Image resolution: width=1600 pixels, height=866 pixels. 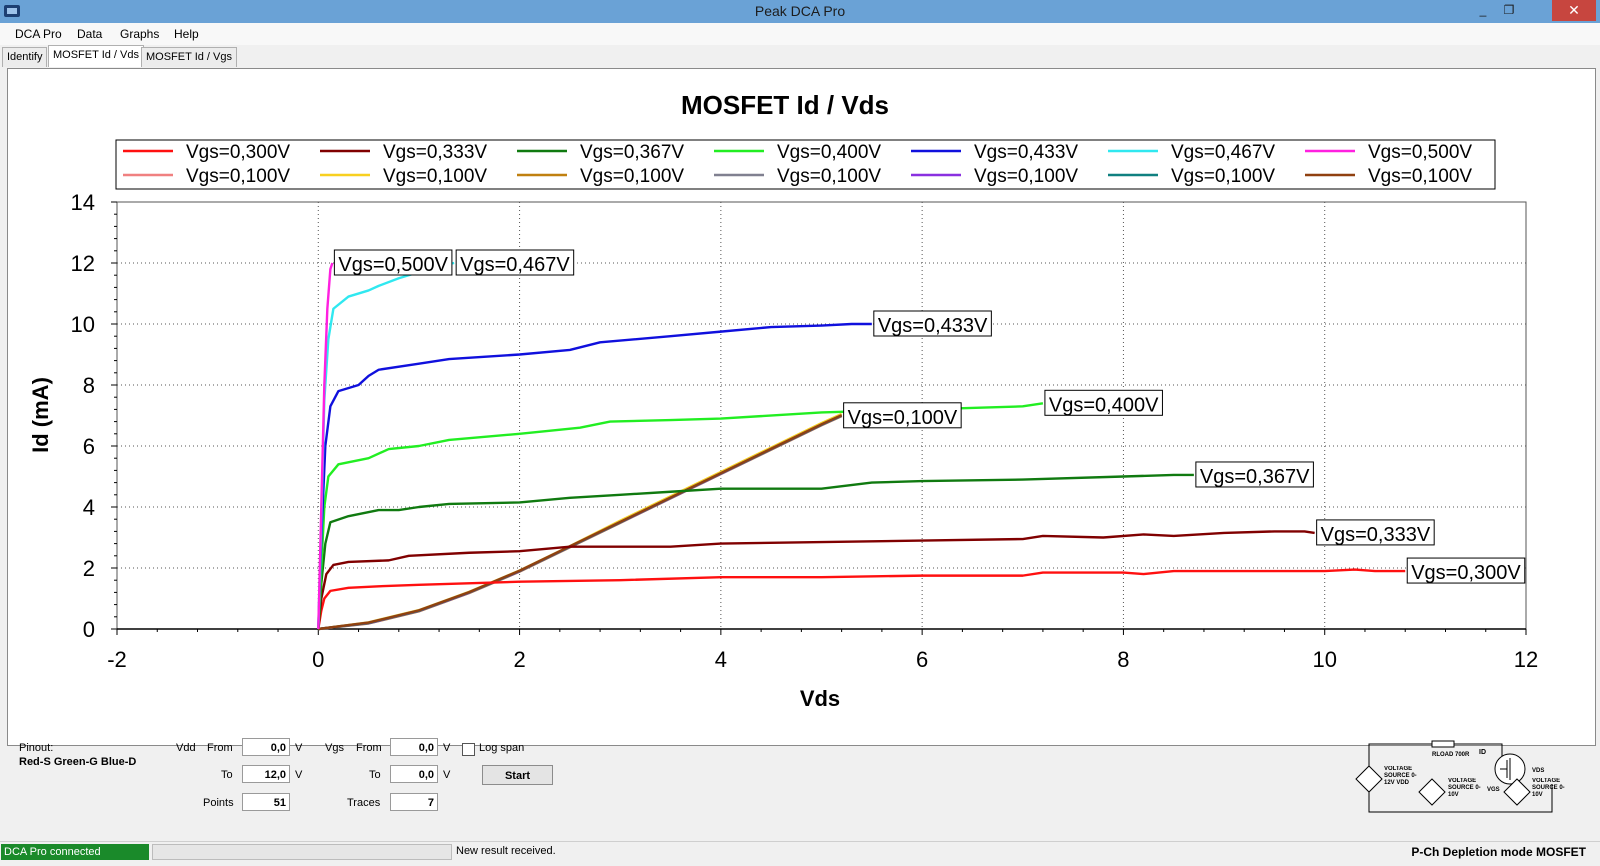 I want to click on log-span-label: Log span, so click(x=502, y=748).